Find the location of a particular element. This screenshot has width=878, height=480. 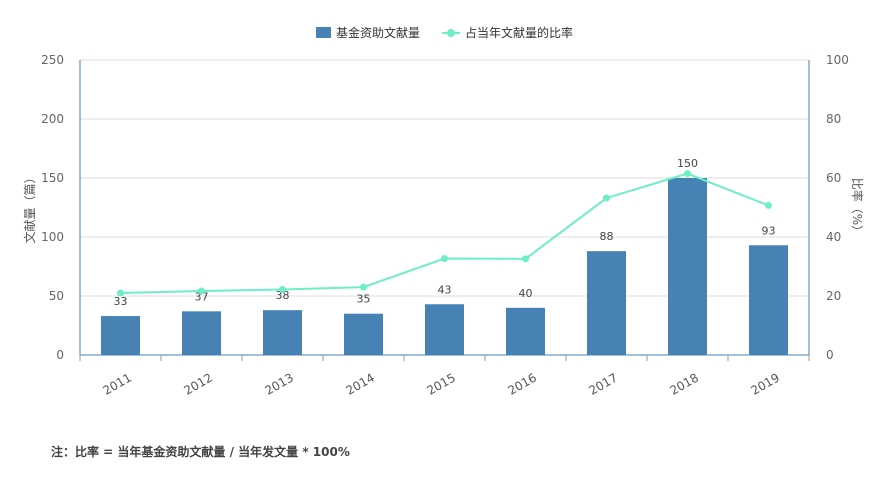

x-tick-label: 2013 is located at coordinates (279, 383).